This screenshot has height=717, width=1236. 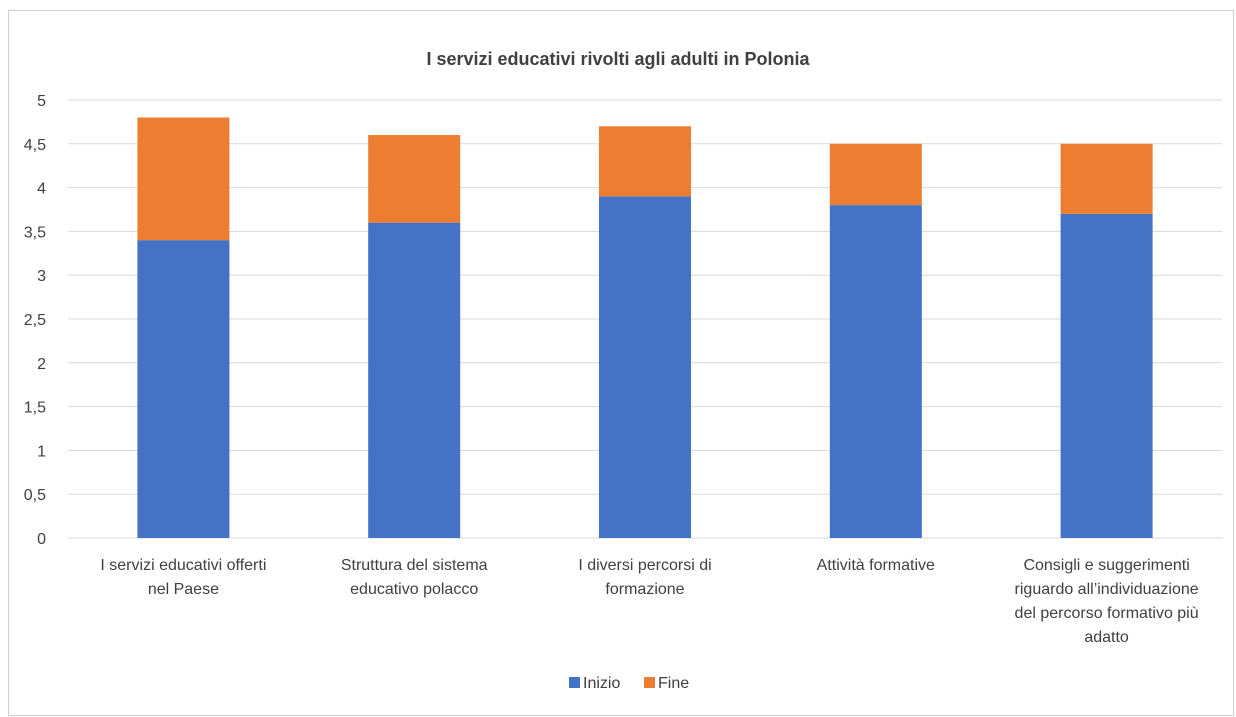 What do you see at coordinates (1107, 589) in the screenshot?
I see `x-category-label: riguardo all’individuazione` at bounding box center [1107, 589].